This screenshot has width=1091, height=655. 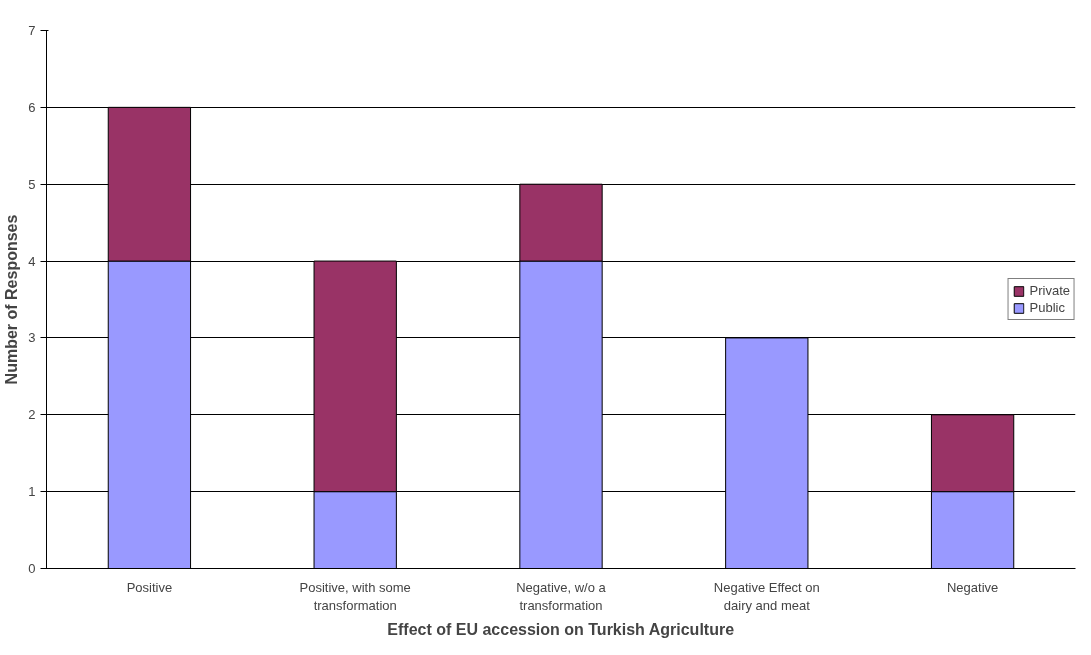 What do you see at coordinates (766, 596) in the screenshot?
I see `x-tick-label: Negative Effect on dairy and meat` at bounding box center [766, 596].